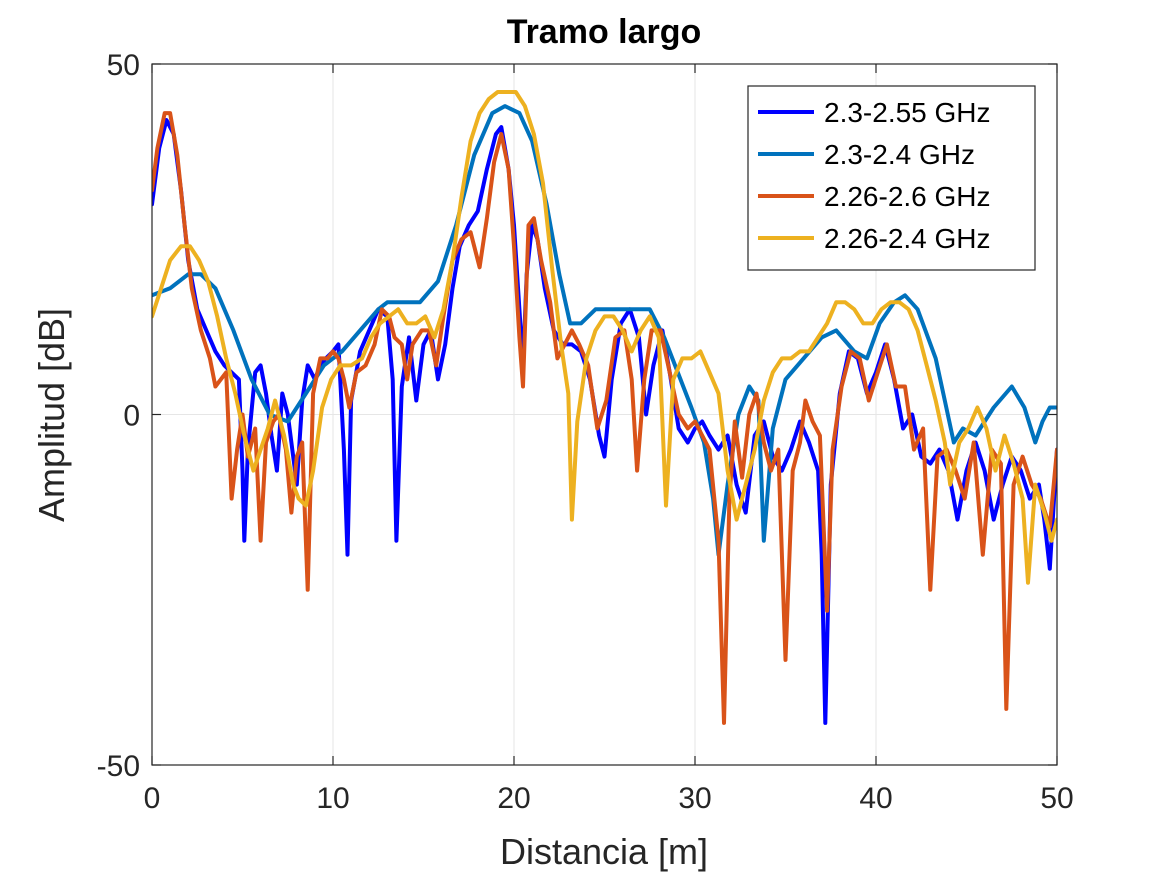 This screenshot has height=875, width=1167. I want to click on x-tick-label: 10, so click(332, 798).